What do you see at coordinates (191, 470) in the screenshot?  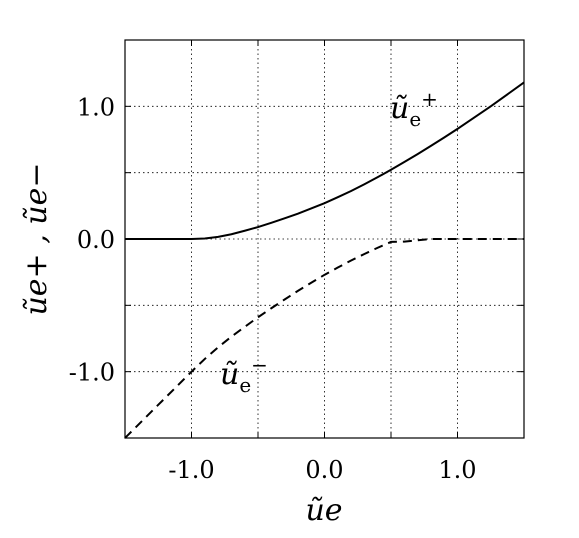 I see `x-tick-label: -1.0` at bounding box center [191, 470].